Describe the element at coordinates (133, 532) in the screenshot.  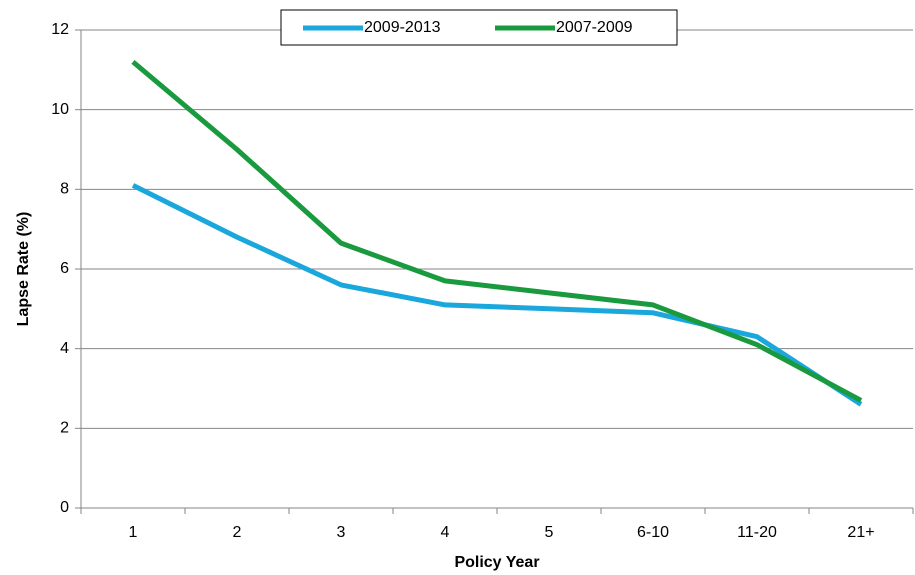
I see `x-tick-label: 1` at that location.